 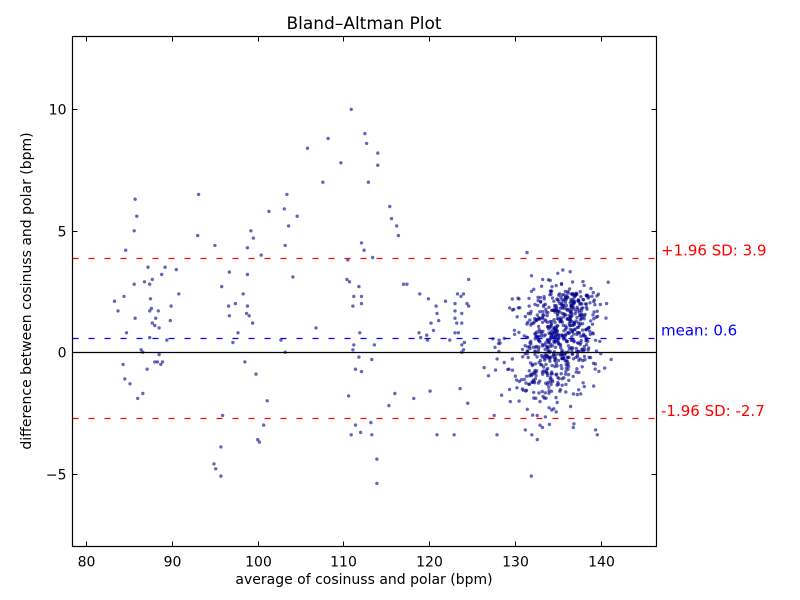 I want to click on y-tick-label: 10, so click(x=58, y=111).